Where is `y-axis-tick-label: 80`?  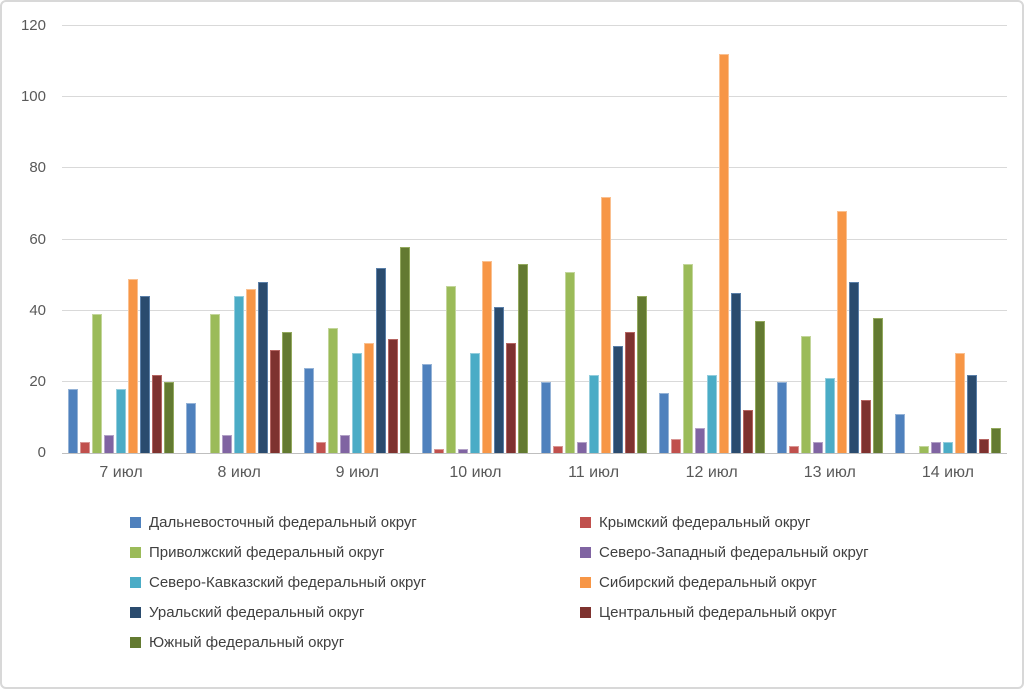
y-axis-tick-label: 80 is located at coordinates (37, 168).